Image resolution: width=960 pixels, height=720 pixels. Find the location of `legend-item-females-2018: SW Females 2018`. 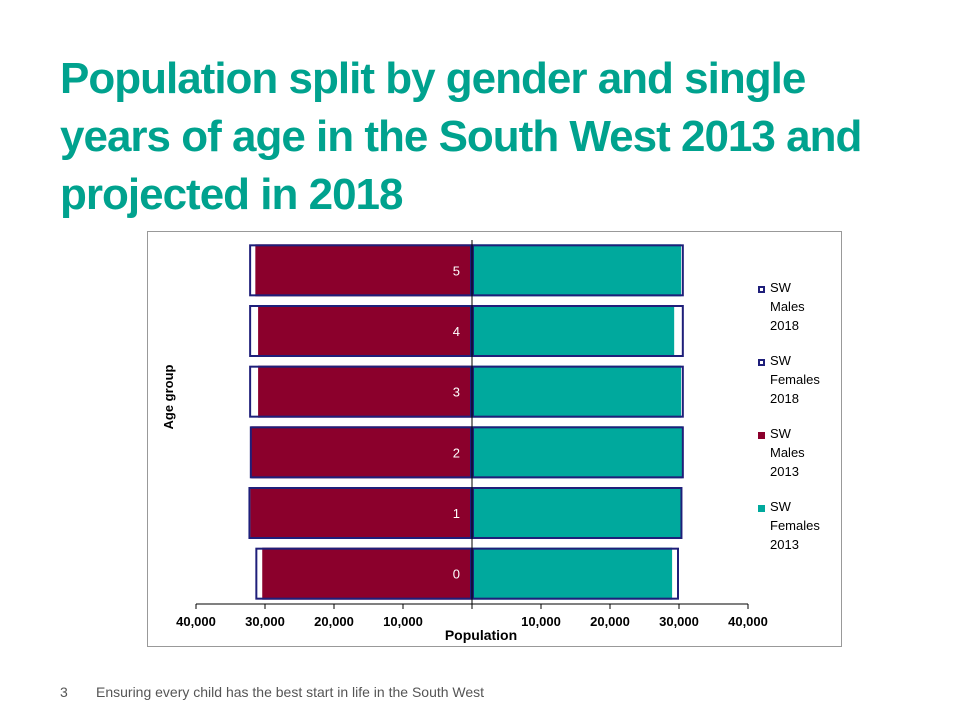

legend-item-females-2018: SW Females 2018 is located at coordinates (798, 387).